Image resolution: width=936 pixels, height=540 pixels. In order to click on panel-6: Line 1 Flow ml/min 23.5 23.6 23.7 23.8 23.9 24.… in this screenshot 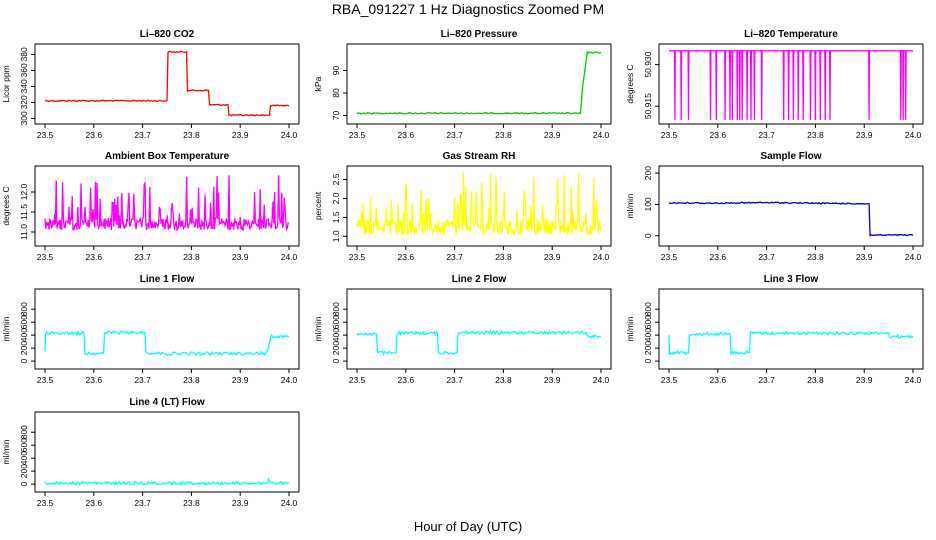, I will do `click(150, 329)`.